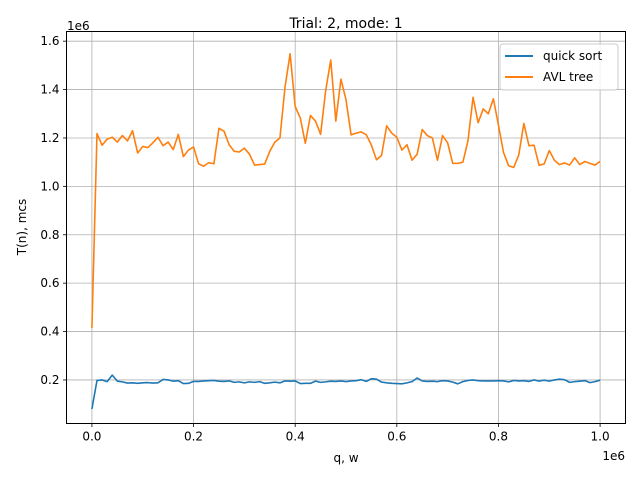 The image size is (640, 480). Describe the element at coordinates (78, 26) in the screenshot. I see `y-offset-label: 1e6` at that location.